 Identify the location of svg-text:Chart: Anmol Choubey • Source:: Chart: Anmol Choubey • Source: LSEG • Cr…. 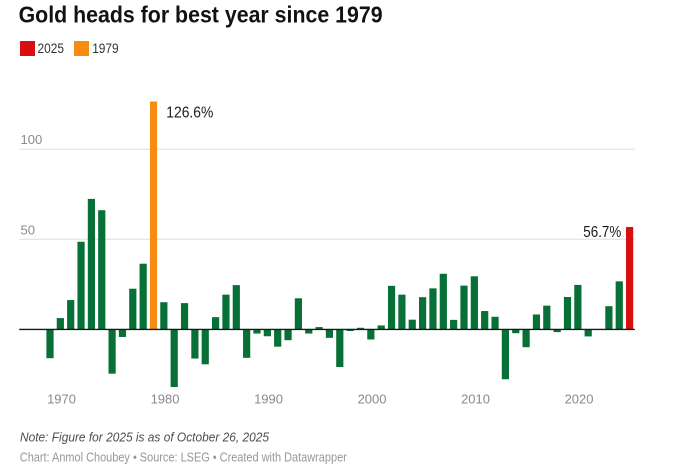
(184, 456).